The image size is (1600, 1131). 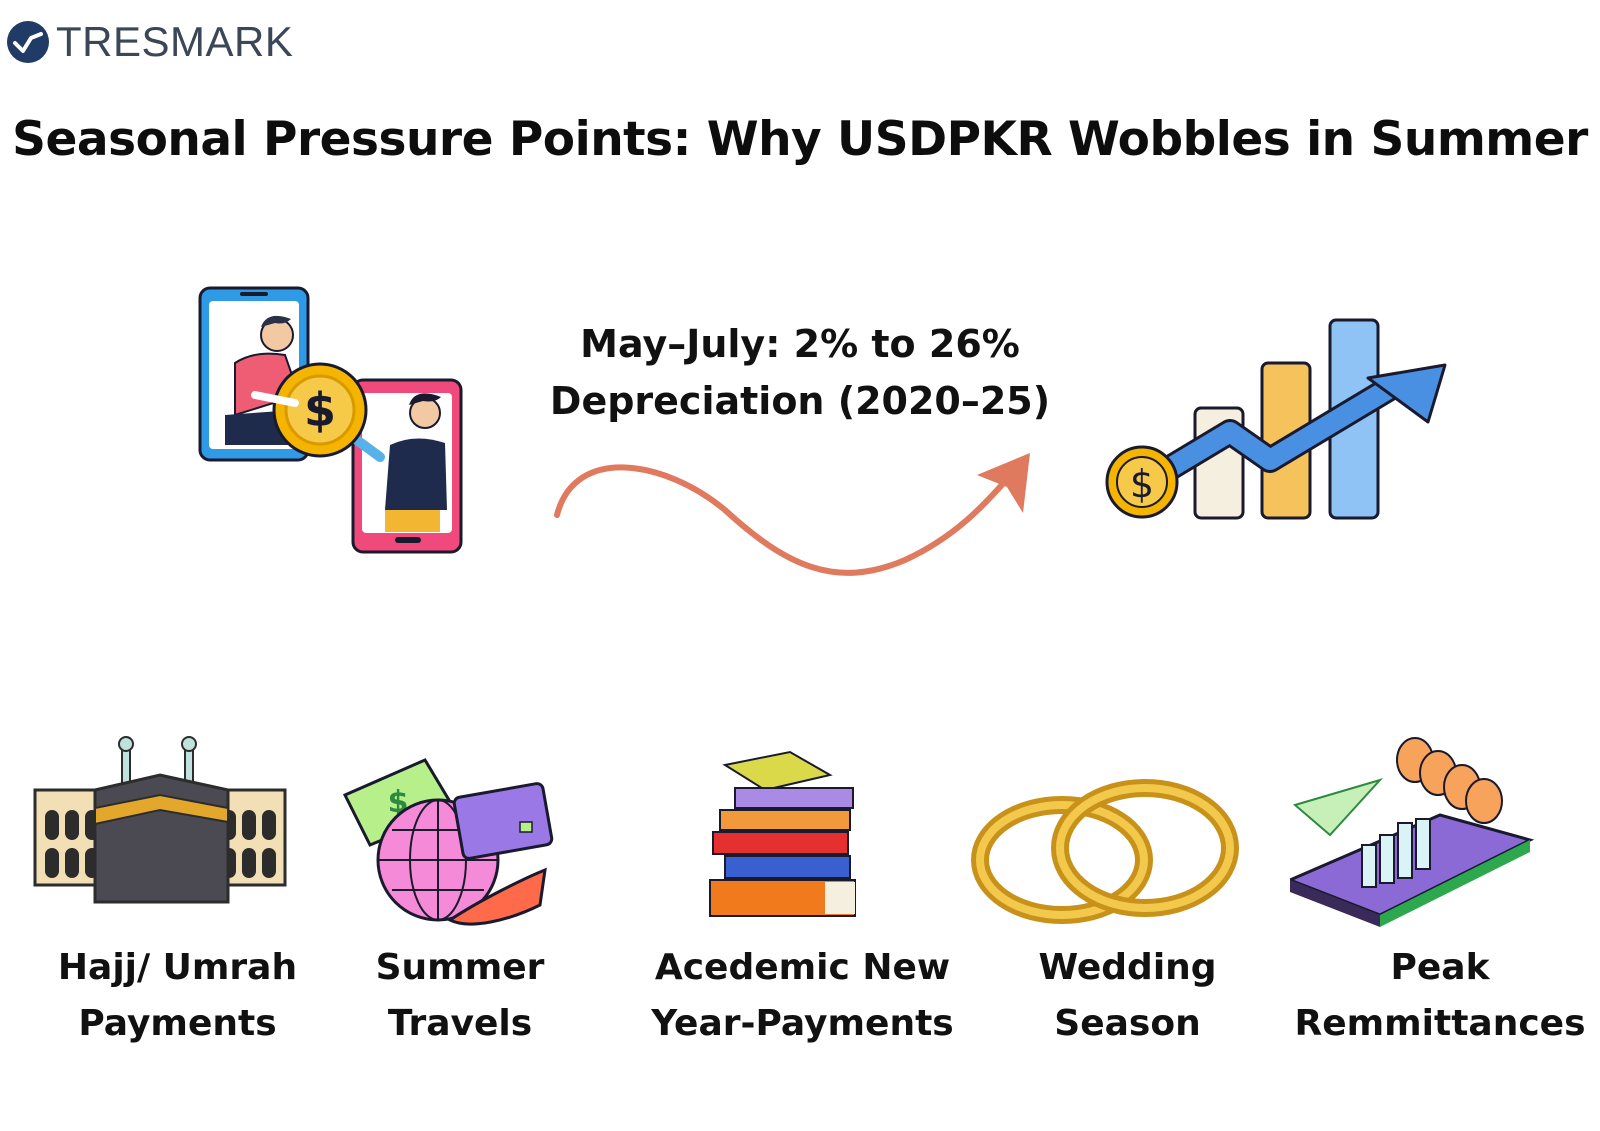 I want to click on wedding-rings-icon, so click(x=1105, y=851).